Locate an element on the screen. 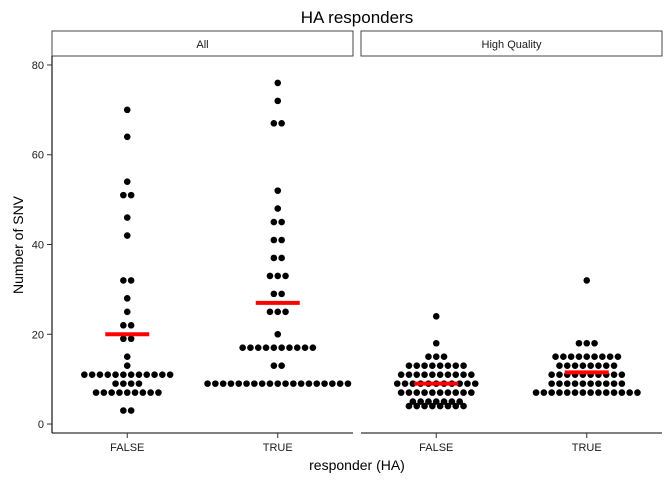  x-tick-label: TRUE is located at coordinates (278, 448).